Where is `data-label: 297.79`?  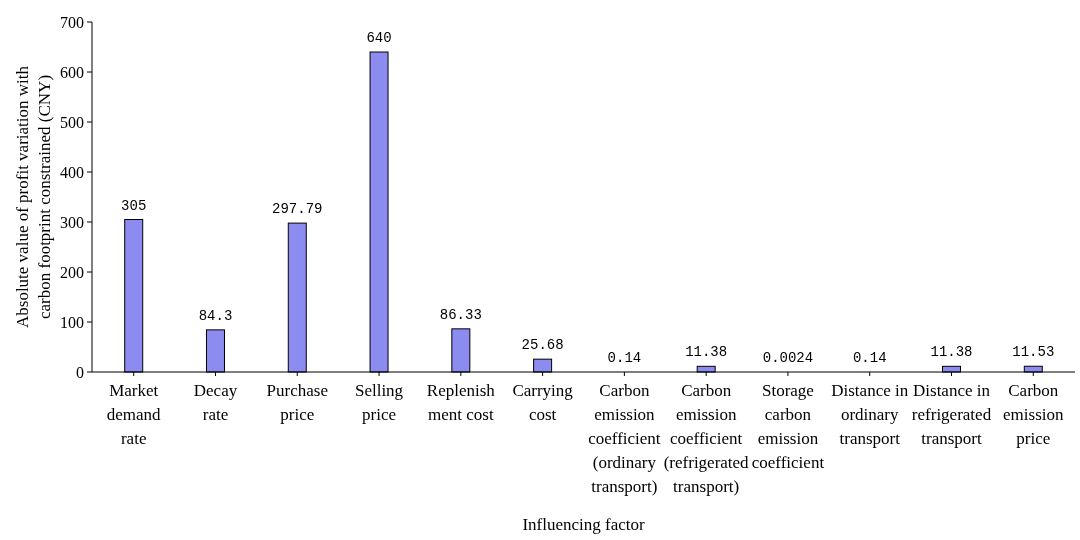
data-label: 297.79 is located at coordinates (297, 209).